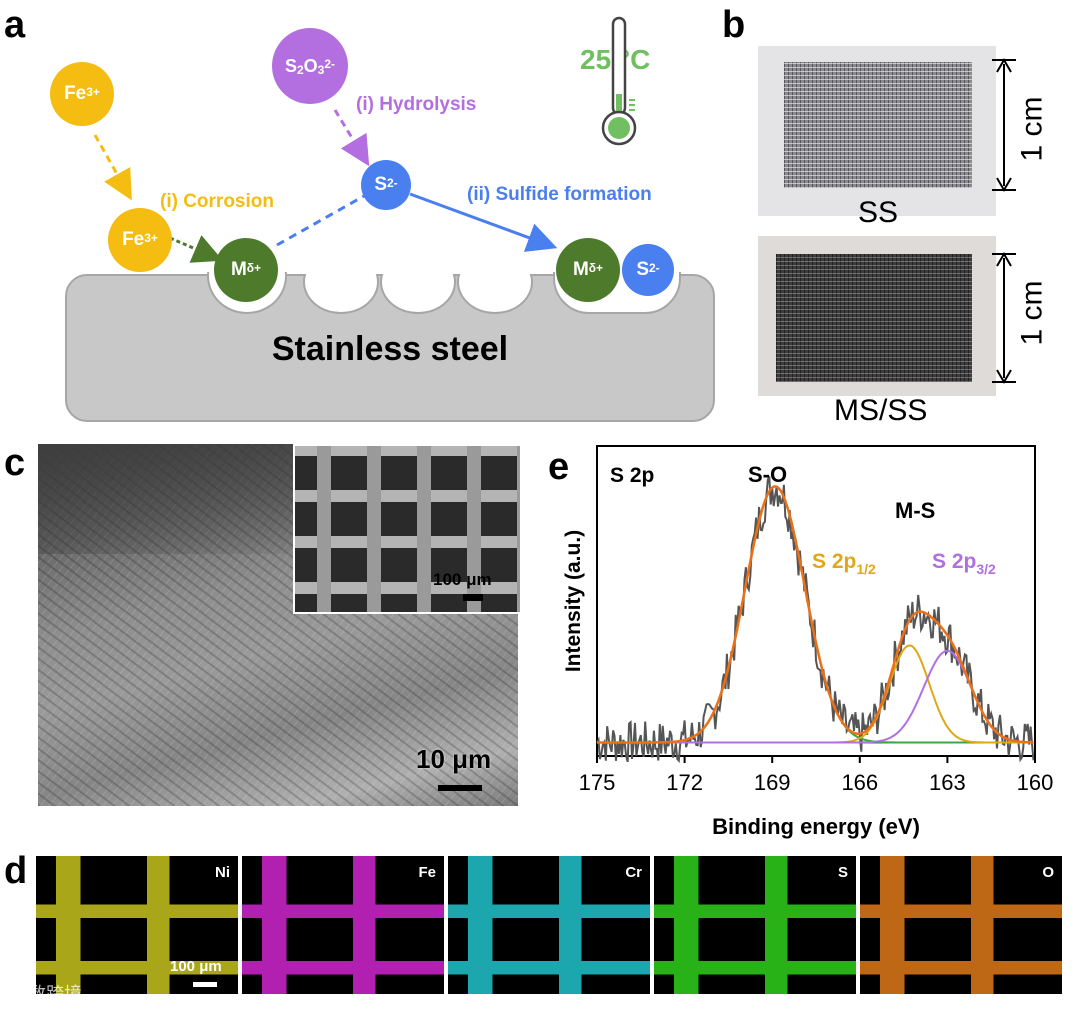 The height and width of the screenshot is (1012, 1080). I want to click on sem-scale-bar, so click(460, 788).